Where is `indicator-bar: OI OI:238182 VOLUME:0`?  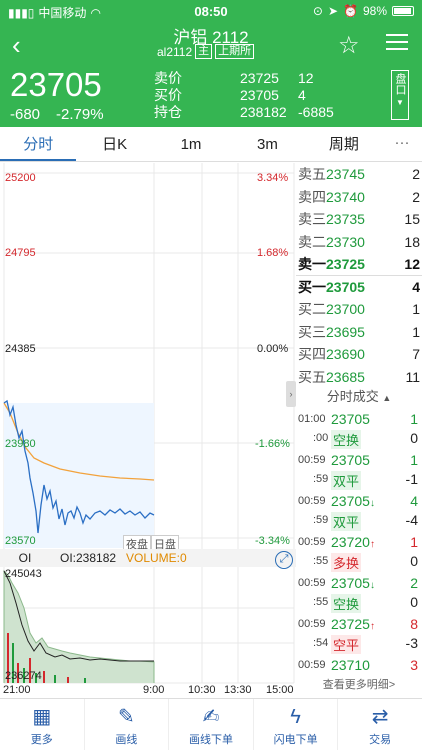 indicator-bar: OI OI:238182 VOLUME:0 is located at coordinates (148, 558).